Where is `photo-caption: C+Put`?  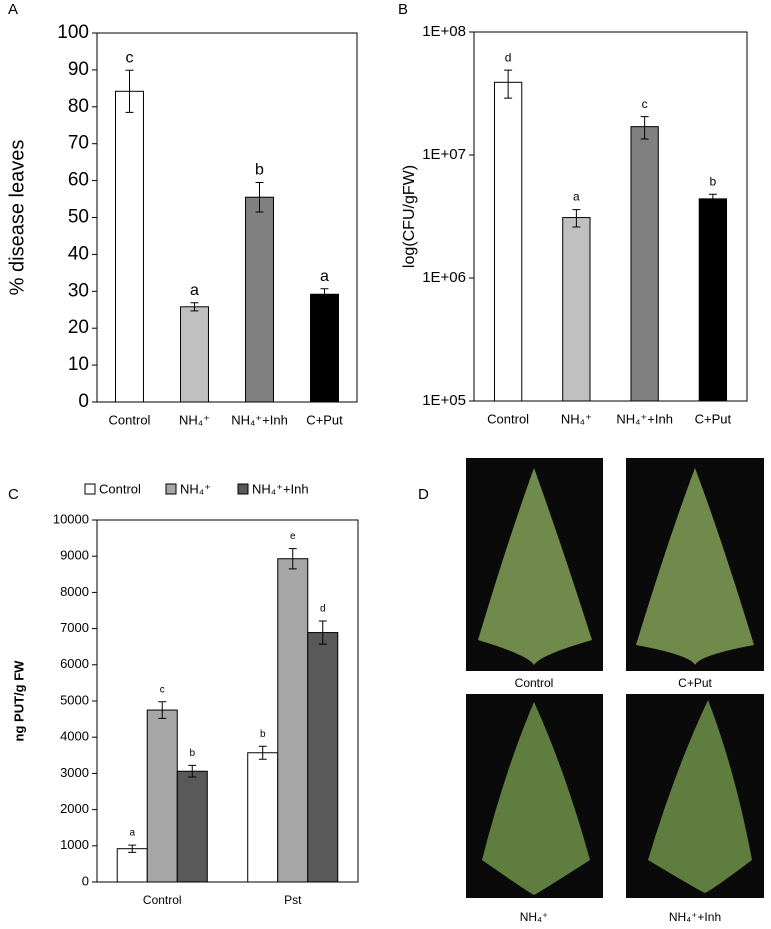
photo-caption: C+Put is located at coordinates (695, 683).